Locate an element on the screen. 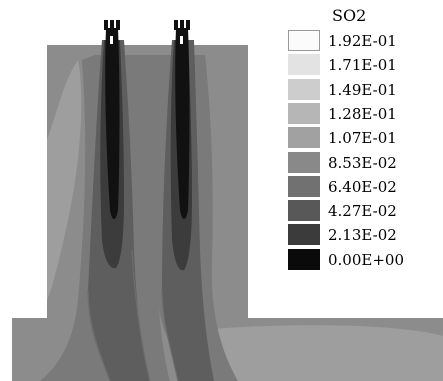 The width and height of the screenshot is (443, 381). legend-label: 8.53E-02 is located at coordinates (362, 162).